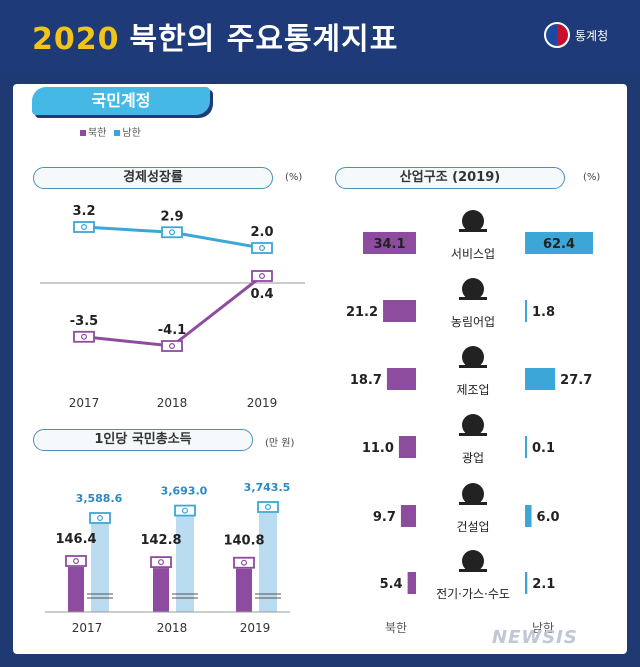 The image size is (640, 667). Describe the element at coordinates (131, 133) in the screenshot. I see `legend-south-label: 남한` at that location.